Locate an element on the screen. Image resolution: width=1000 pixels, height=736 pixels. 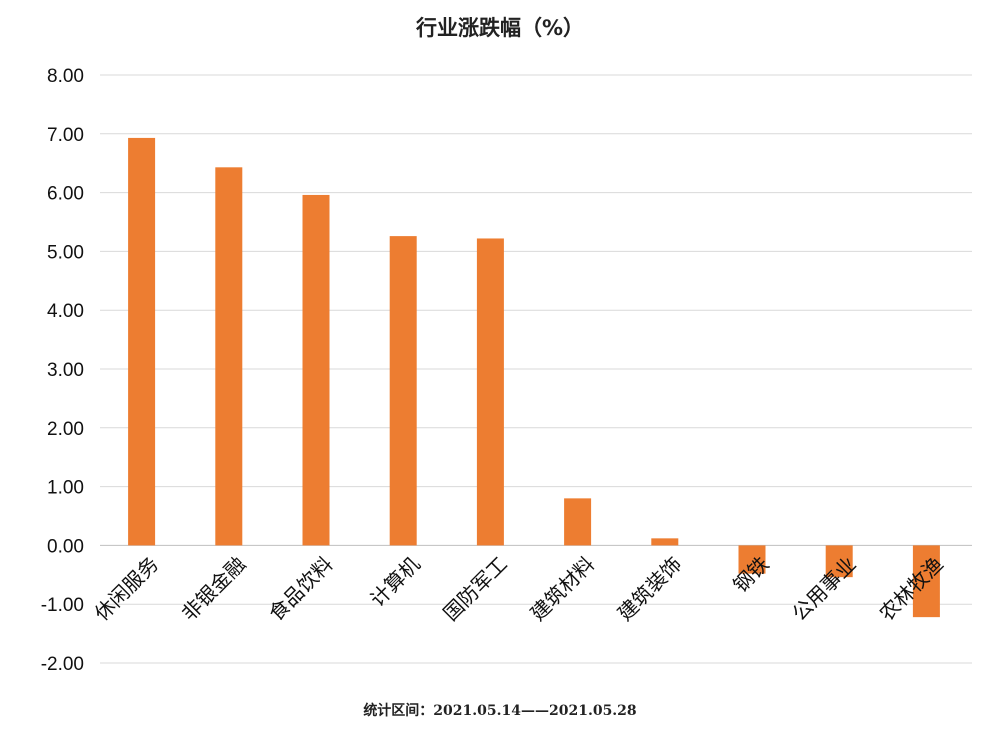
x-category-label: 建筑材料 is located at coordinates (563, 589).